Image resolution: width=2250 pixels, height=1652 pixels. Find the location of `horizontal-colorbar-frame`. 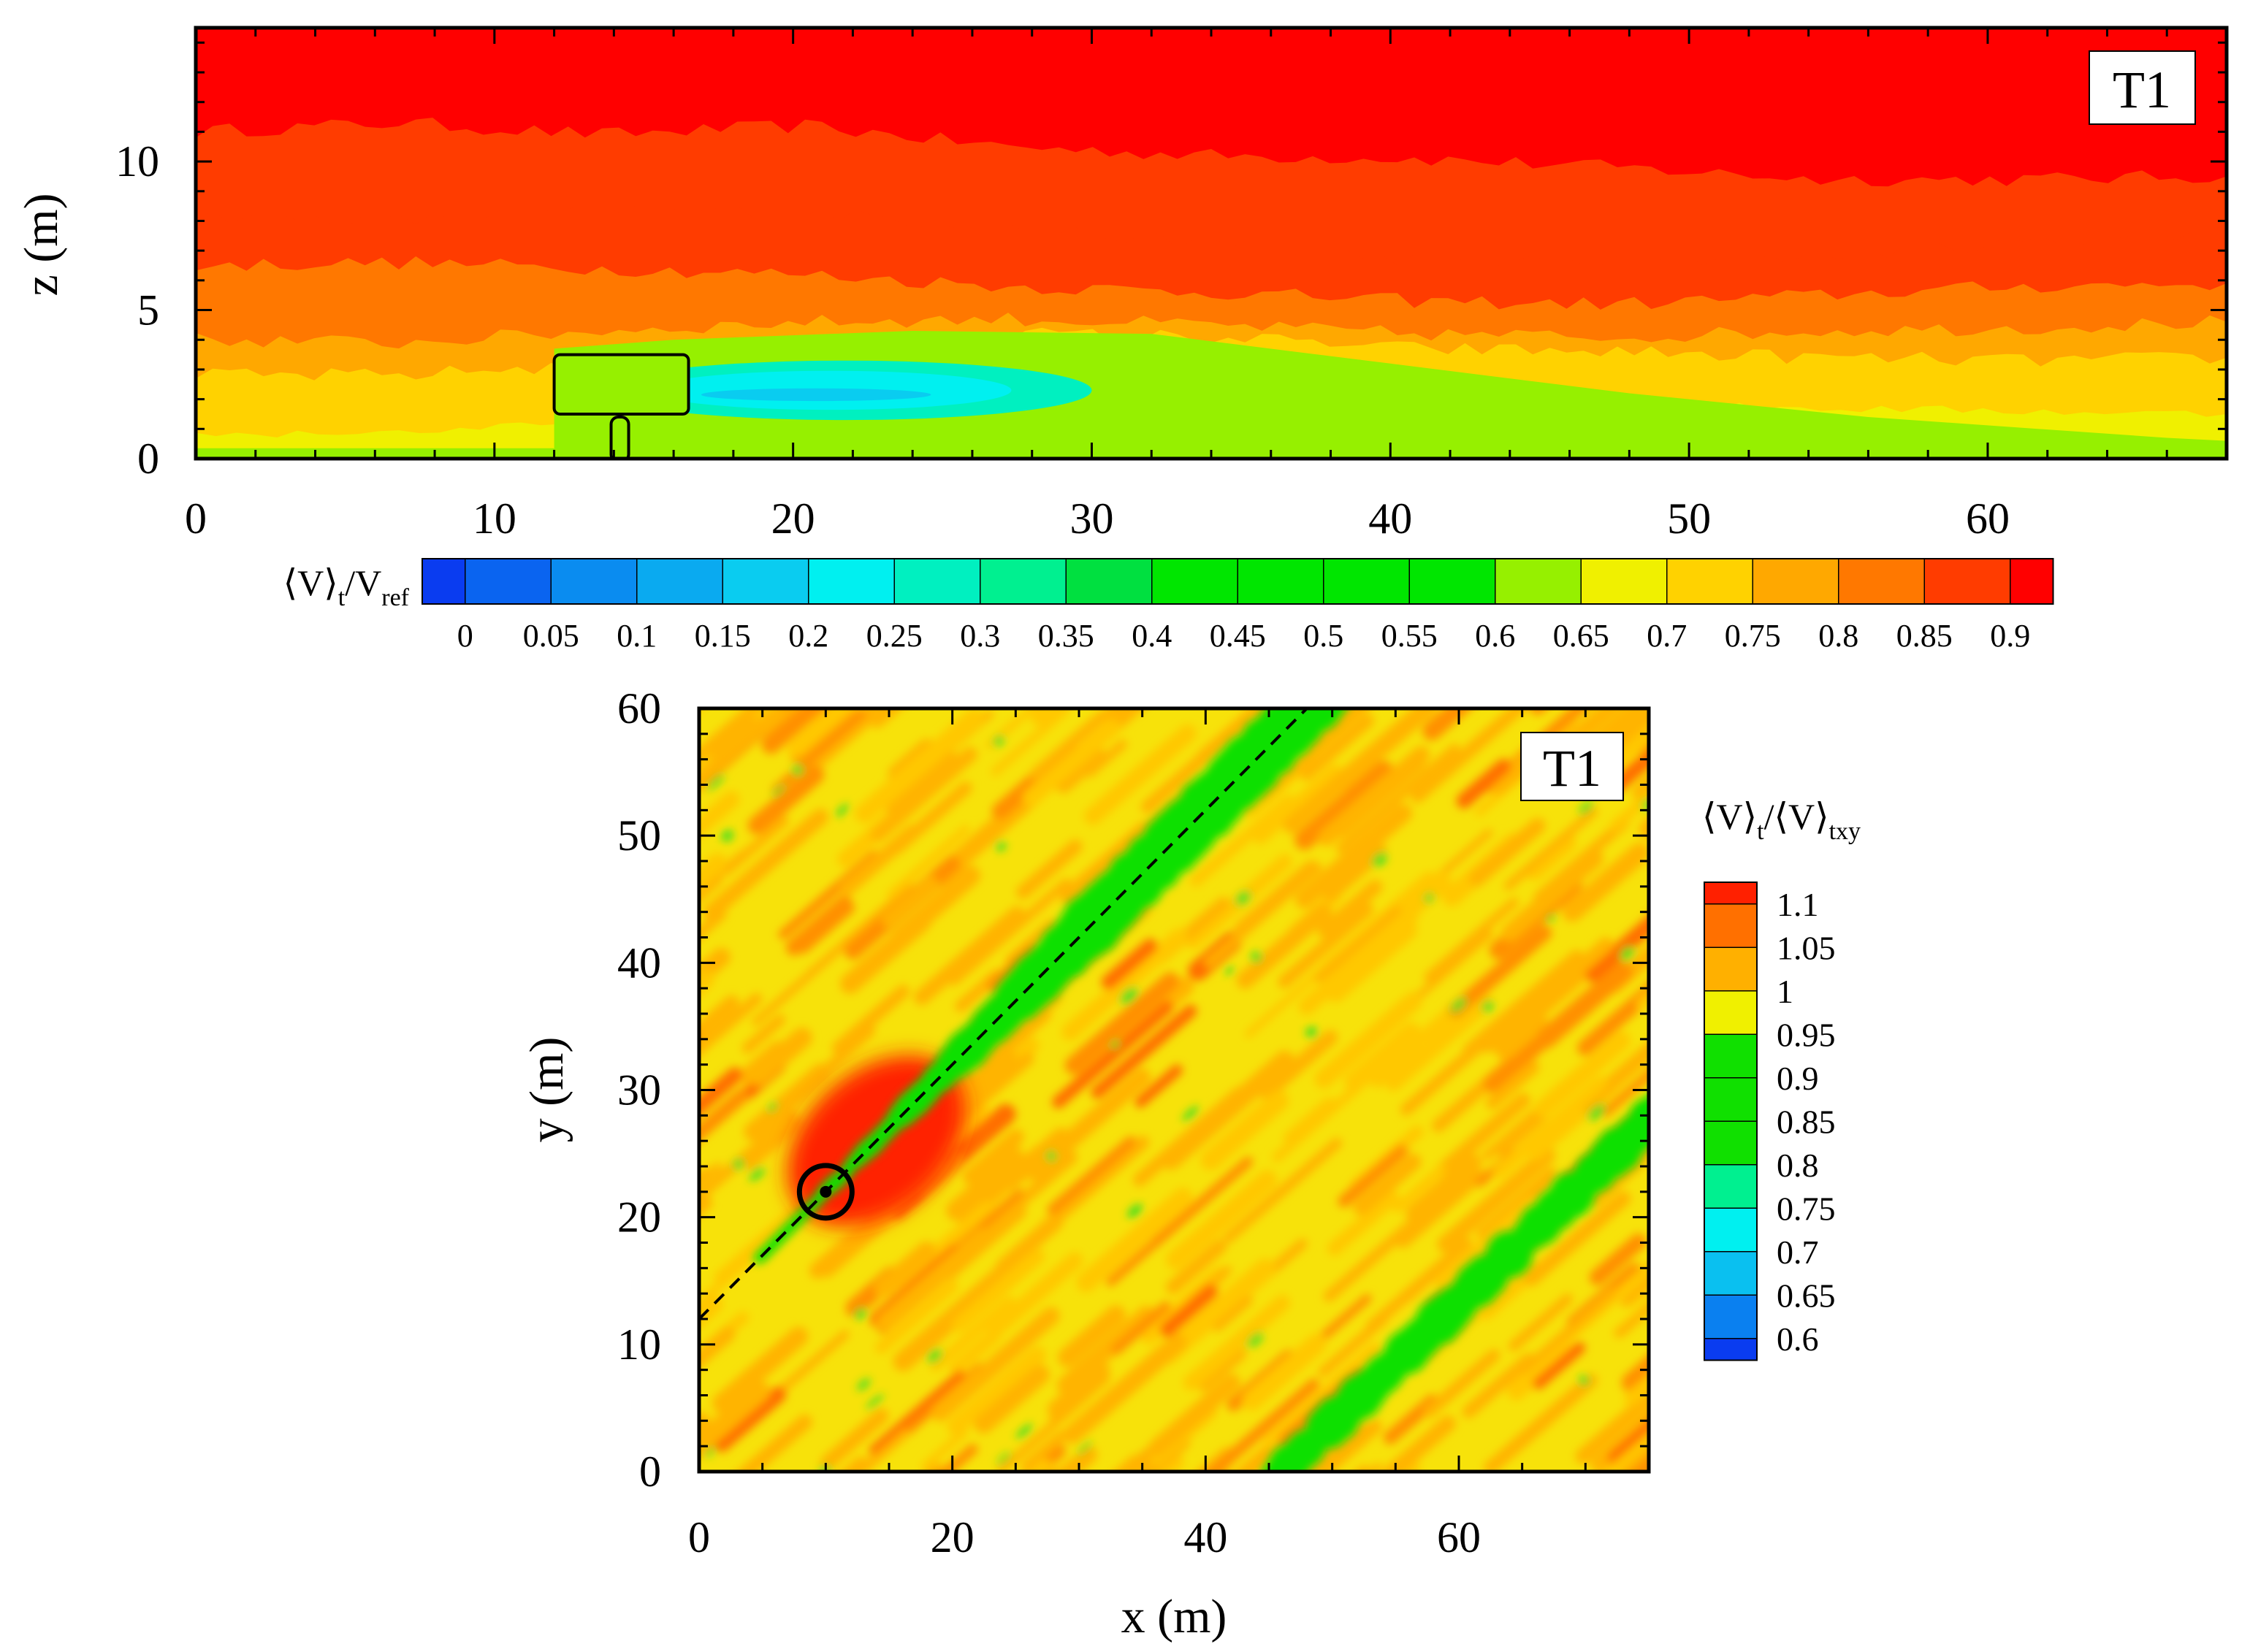

horizontal-colorbar-frame is located at coordinates (1238, 581).